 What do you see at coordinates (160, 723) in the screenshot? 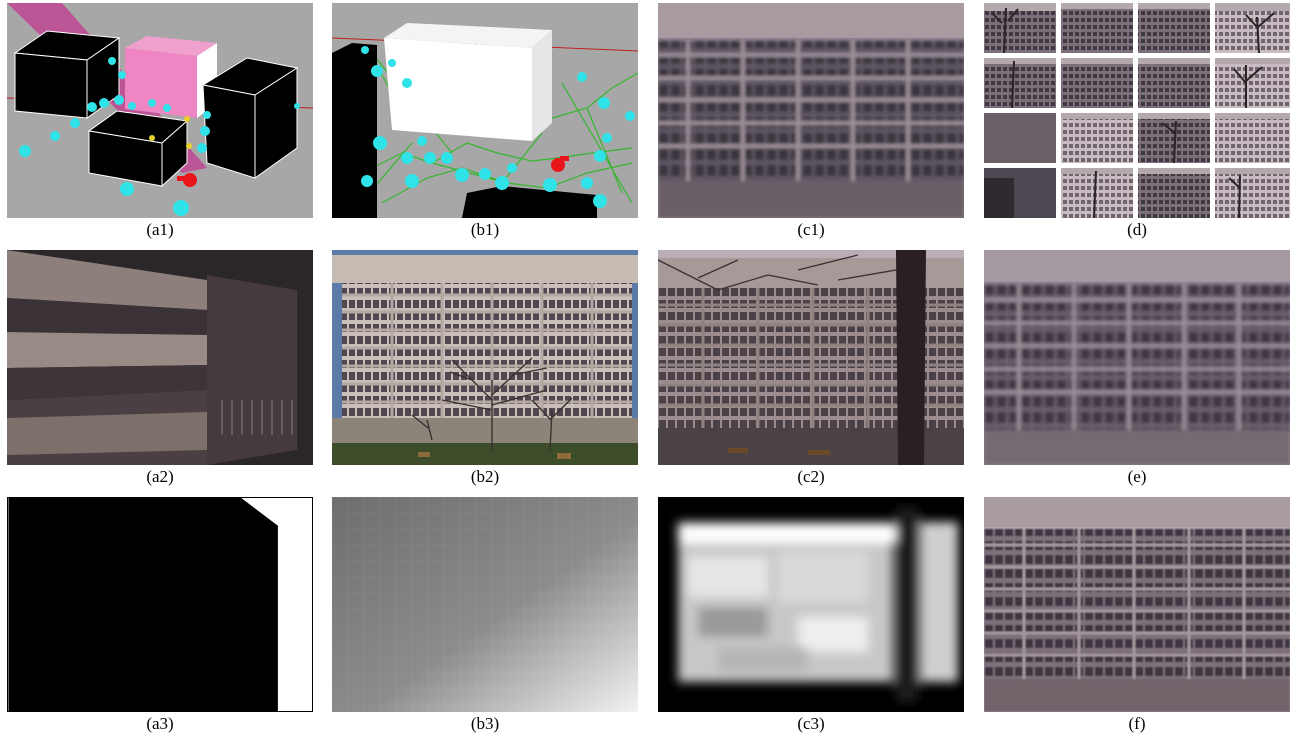
I see `caption-a3: (a3)` at bounding box center [160, 723].